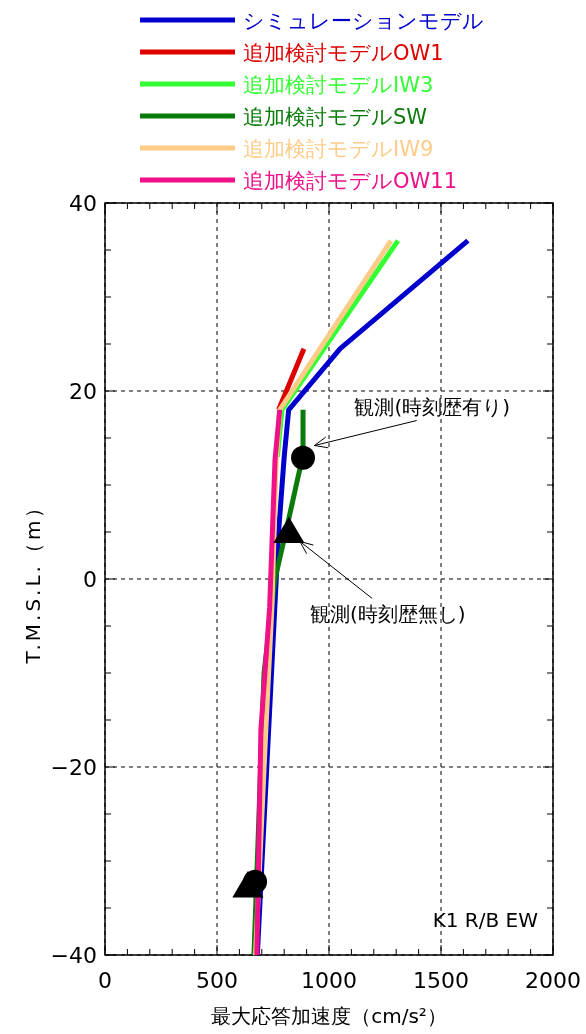  I want to click on legend-label: 追加検討モデルOW11, so click(350, 181).